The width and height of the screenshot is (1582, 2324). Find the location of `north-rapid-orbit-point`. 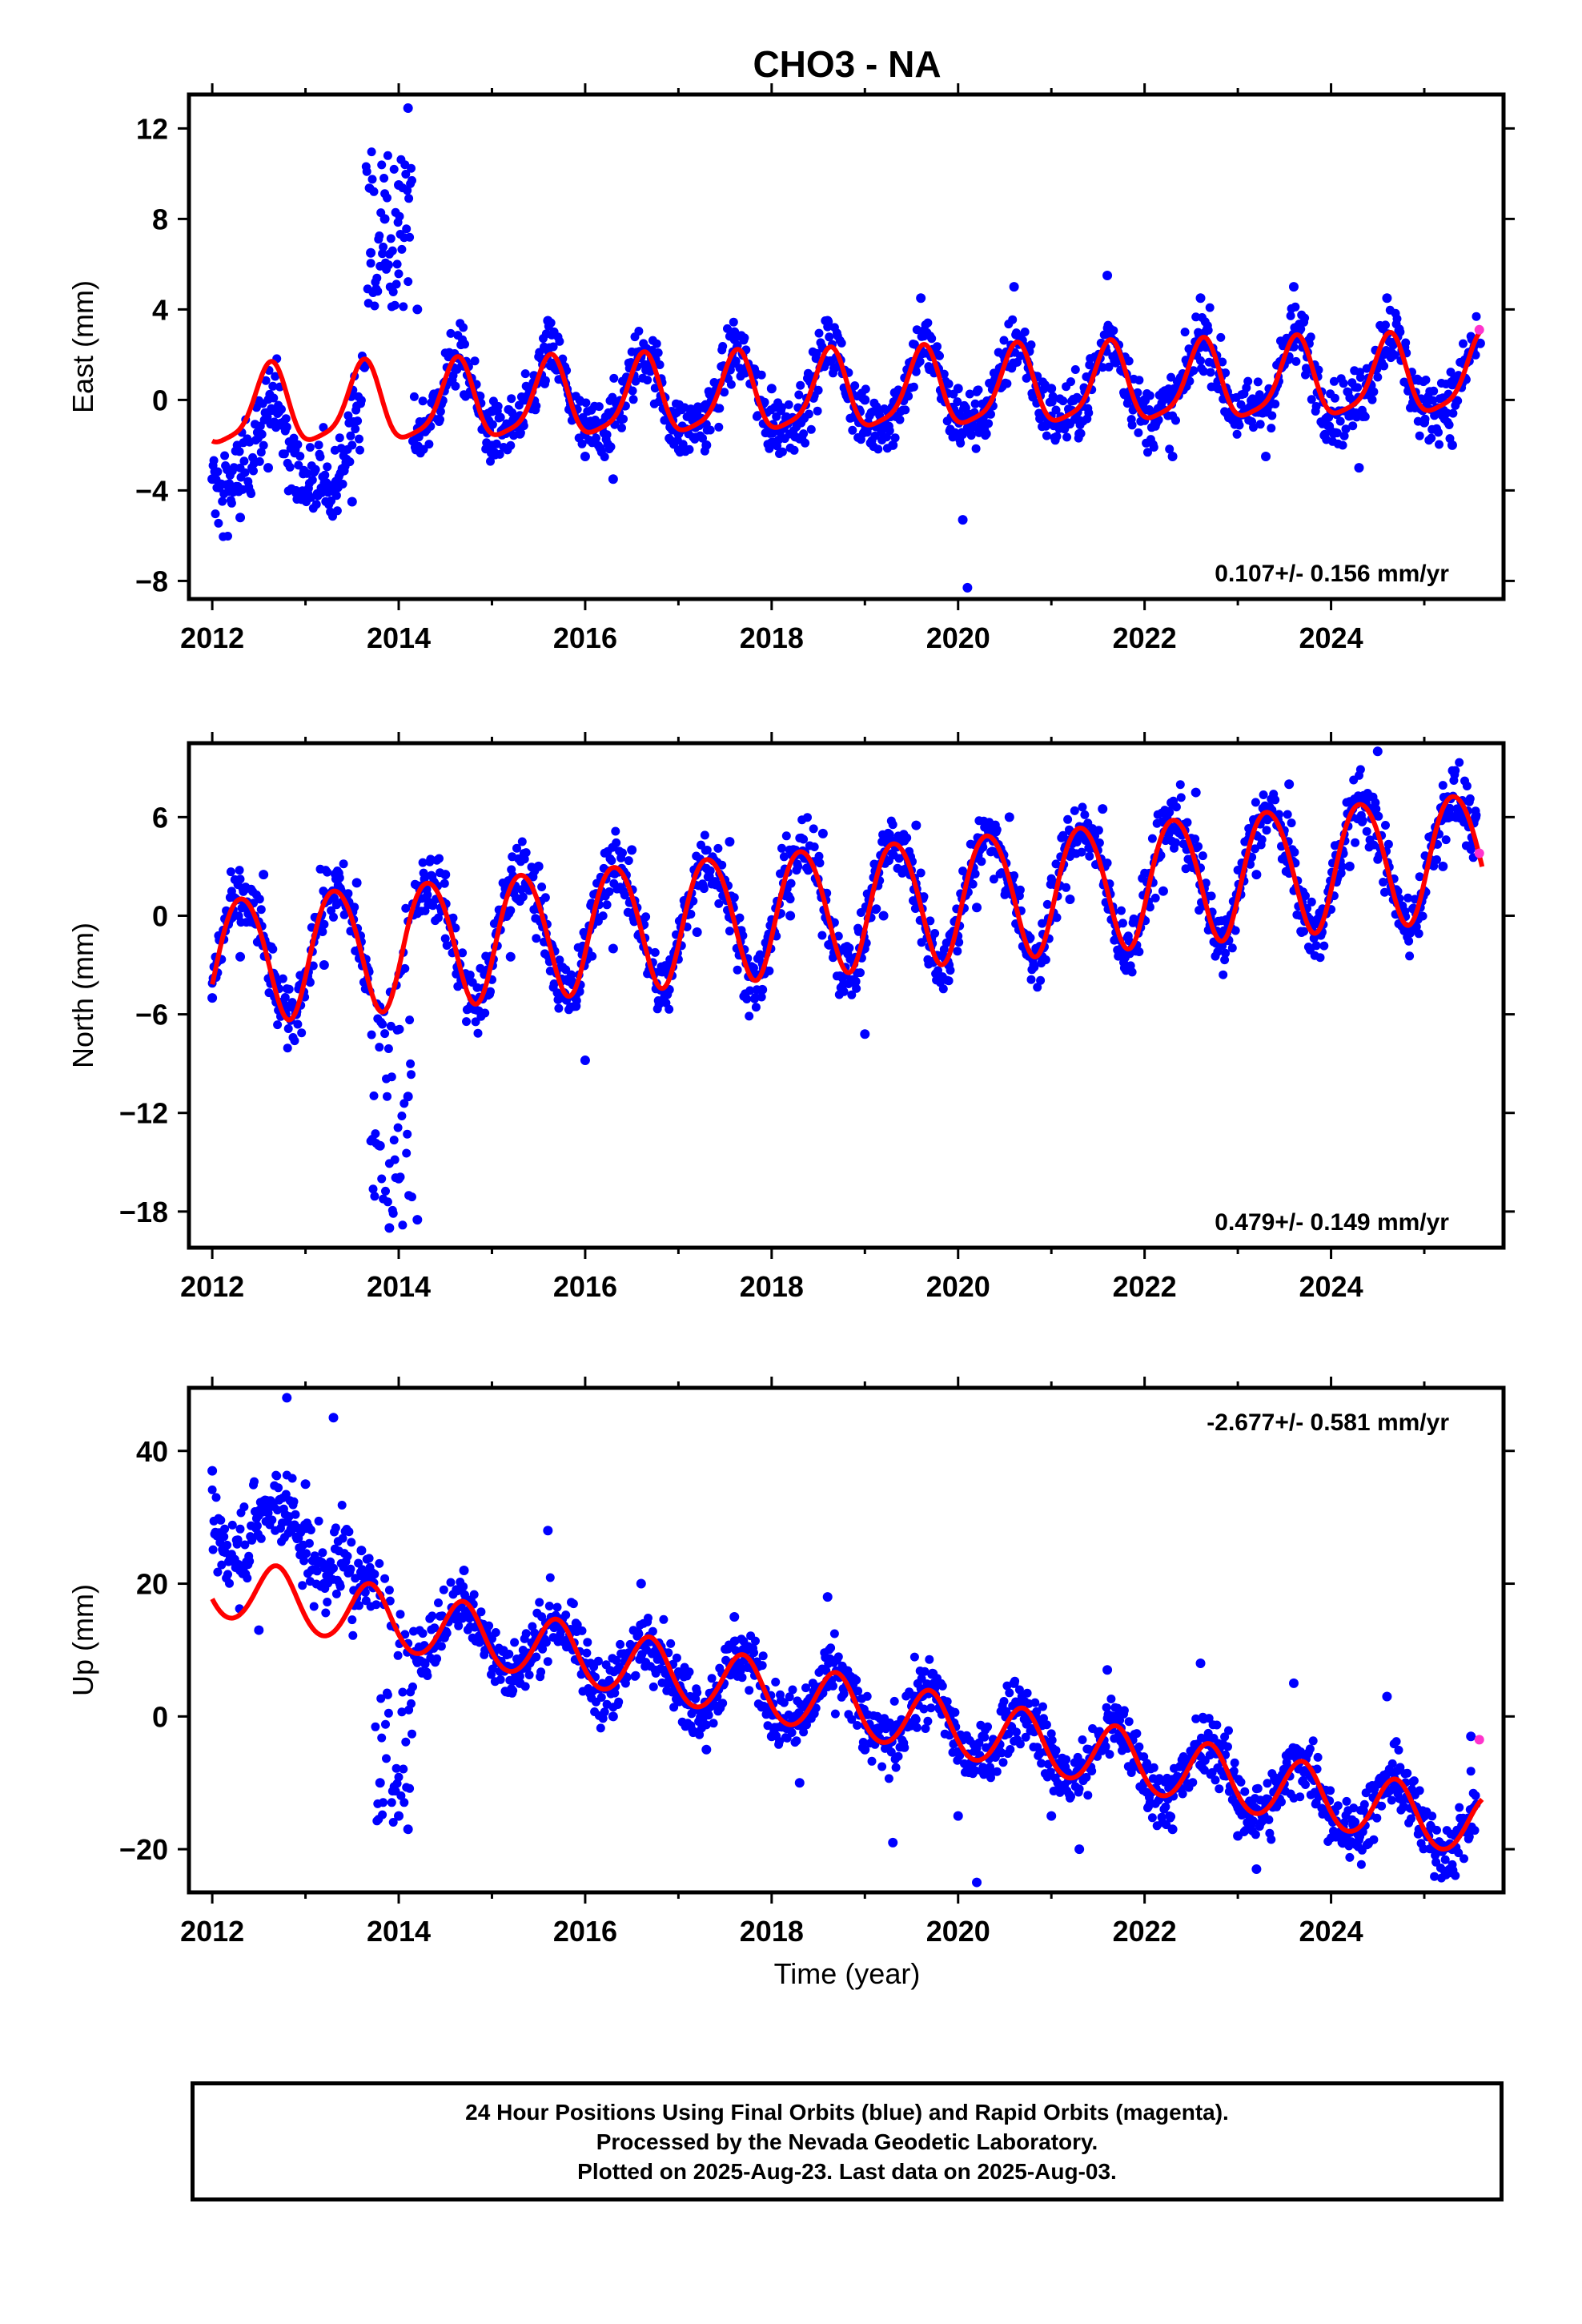

north-rapid-orbit-point is located at coordinates (1479, 853).